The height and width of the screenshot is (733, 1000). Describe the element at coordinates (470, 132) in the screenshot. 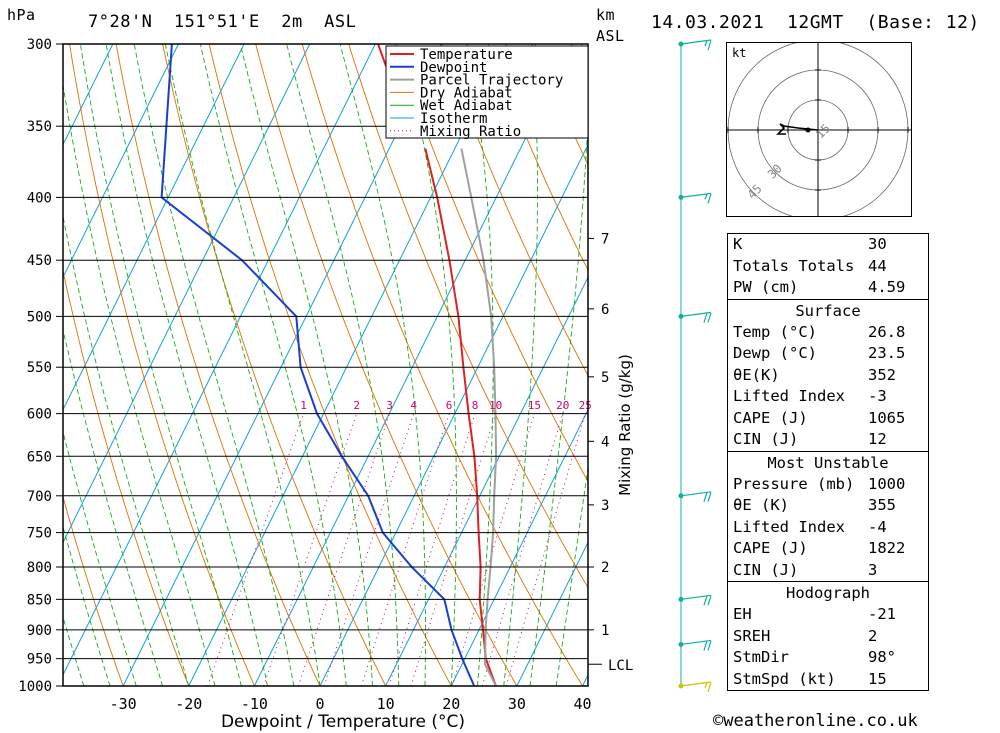

I see `legend-item: Mixing Ratio` at that location.